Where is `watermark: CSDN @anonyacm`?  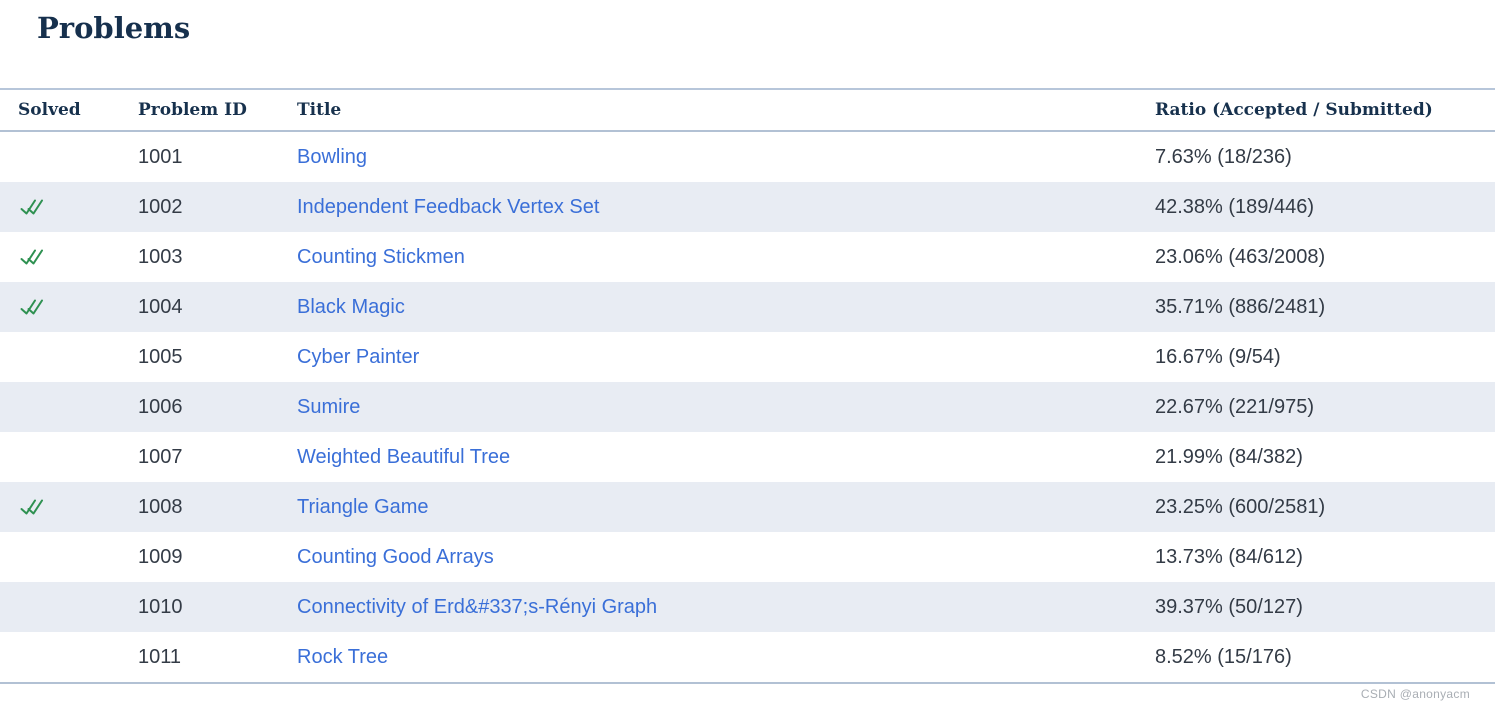
watermark: CSDN @anonyacm is located at coordinates (1415, 694).